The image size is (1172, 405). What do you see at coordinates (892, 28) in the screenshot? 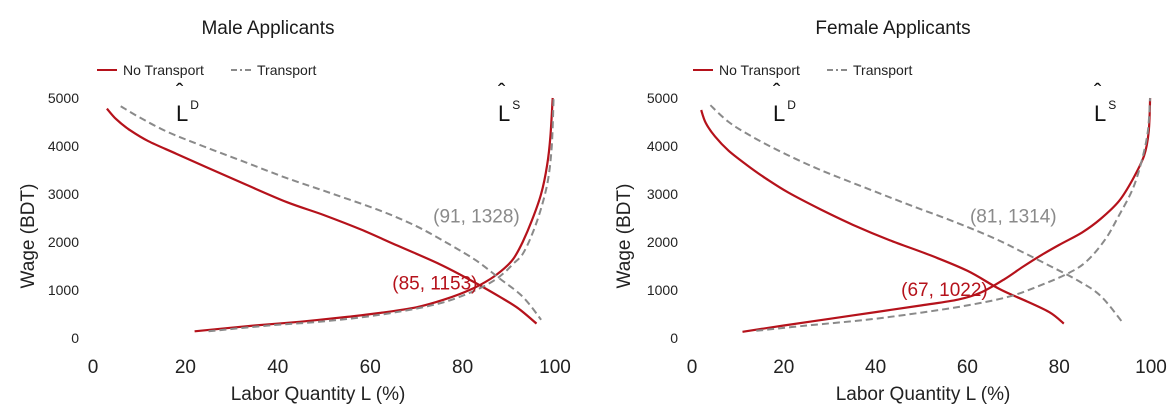
I see `chart-title: Female Applicants` at bounding box center [892, 28].